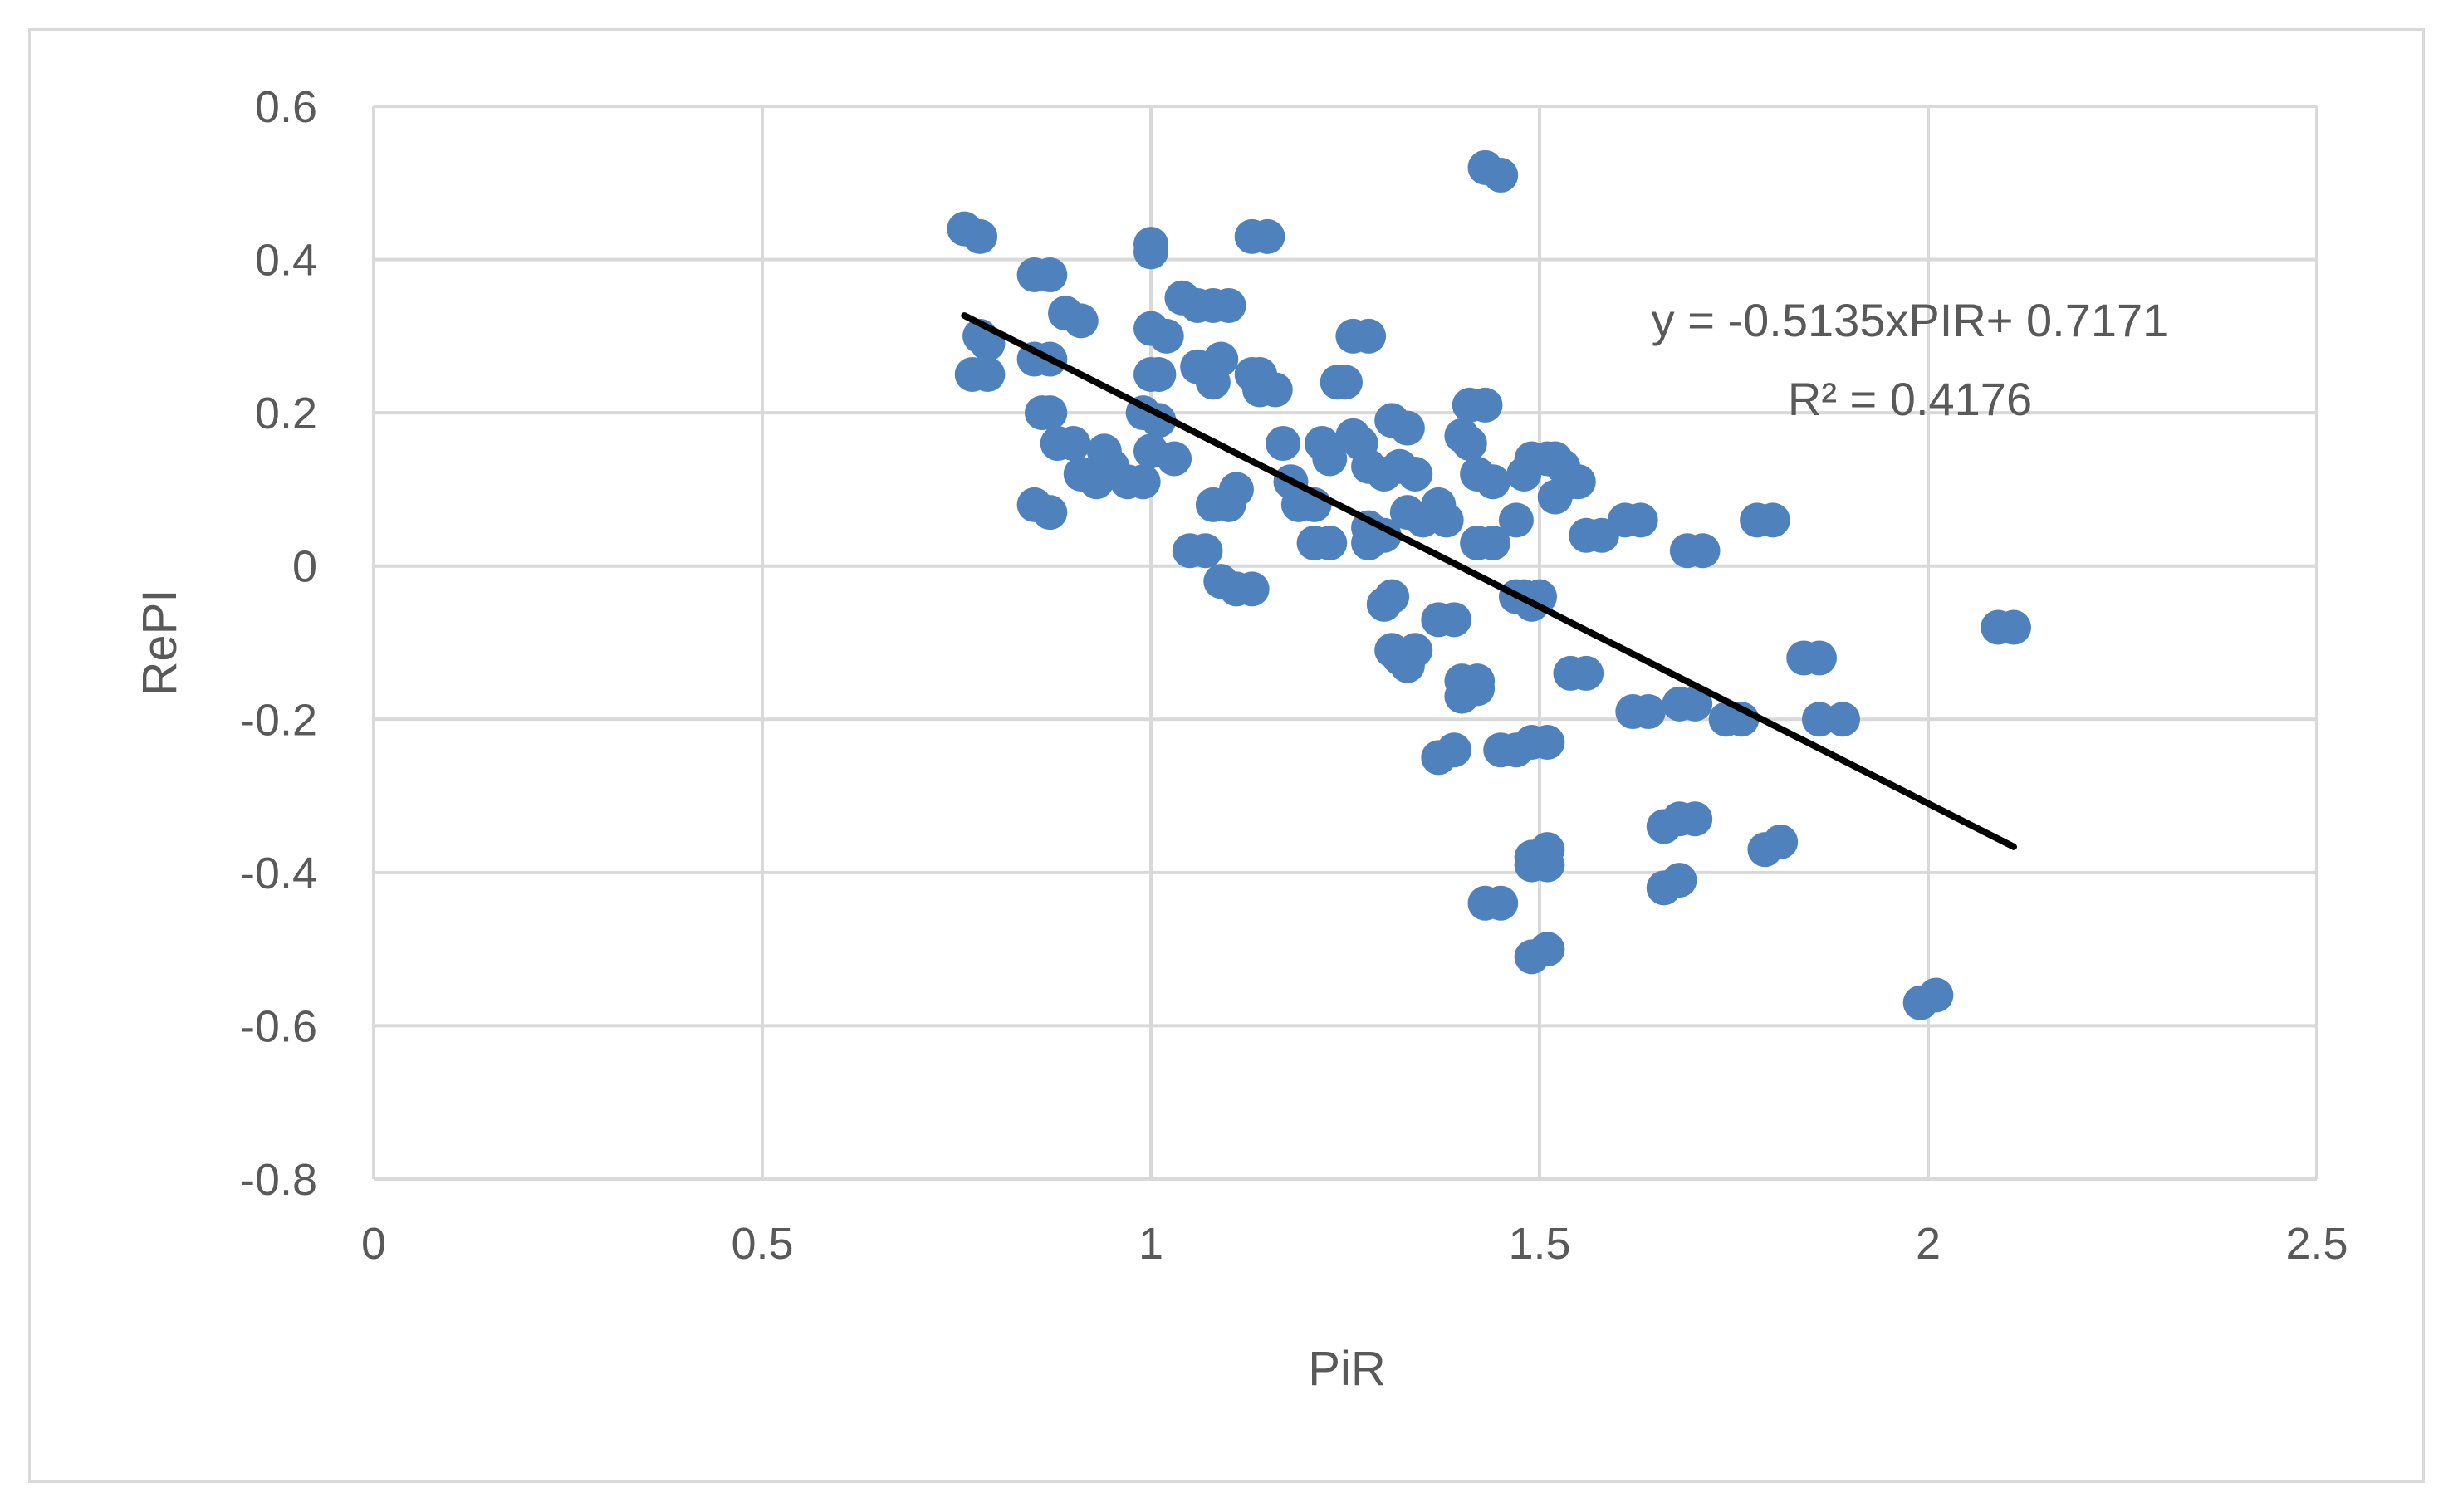  I want to click on r-squared-label: R² = 0.4176, so click(1910, 399).